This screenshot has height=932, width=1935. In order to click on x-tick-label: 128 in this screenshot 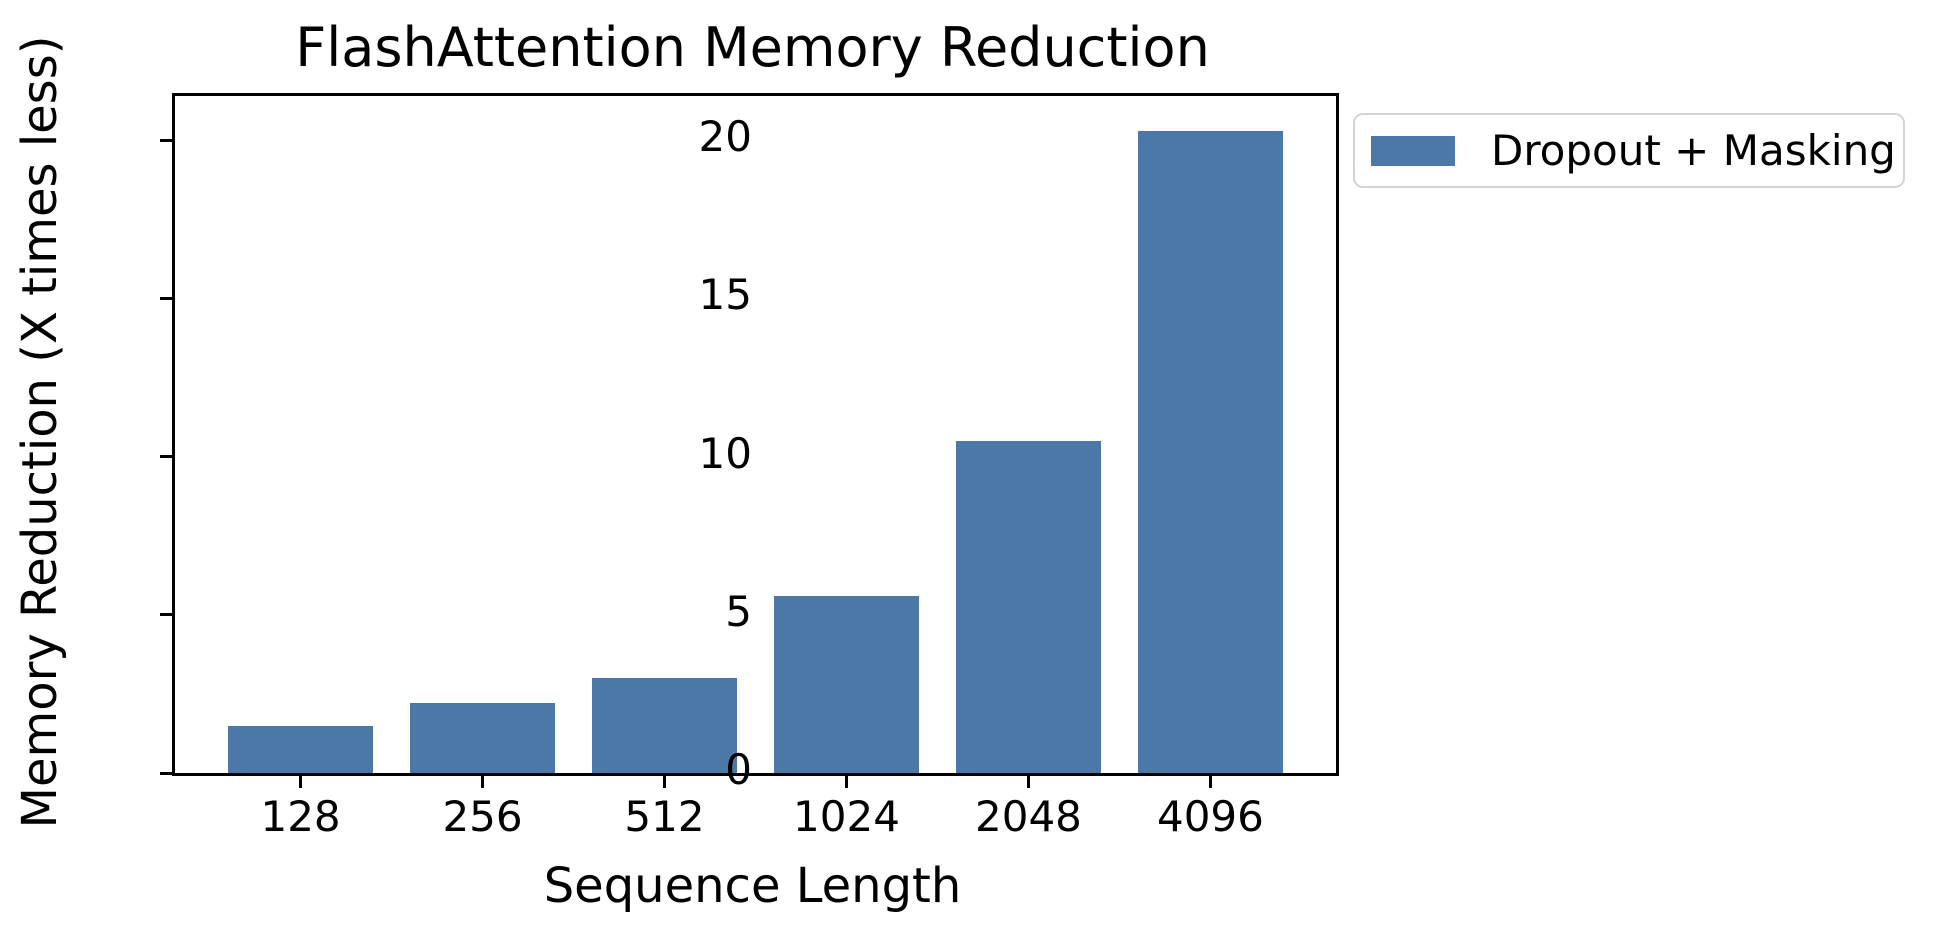, I will do `click(300, 816)`.